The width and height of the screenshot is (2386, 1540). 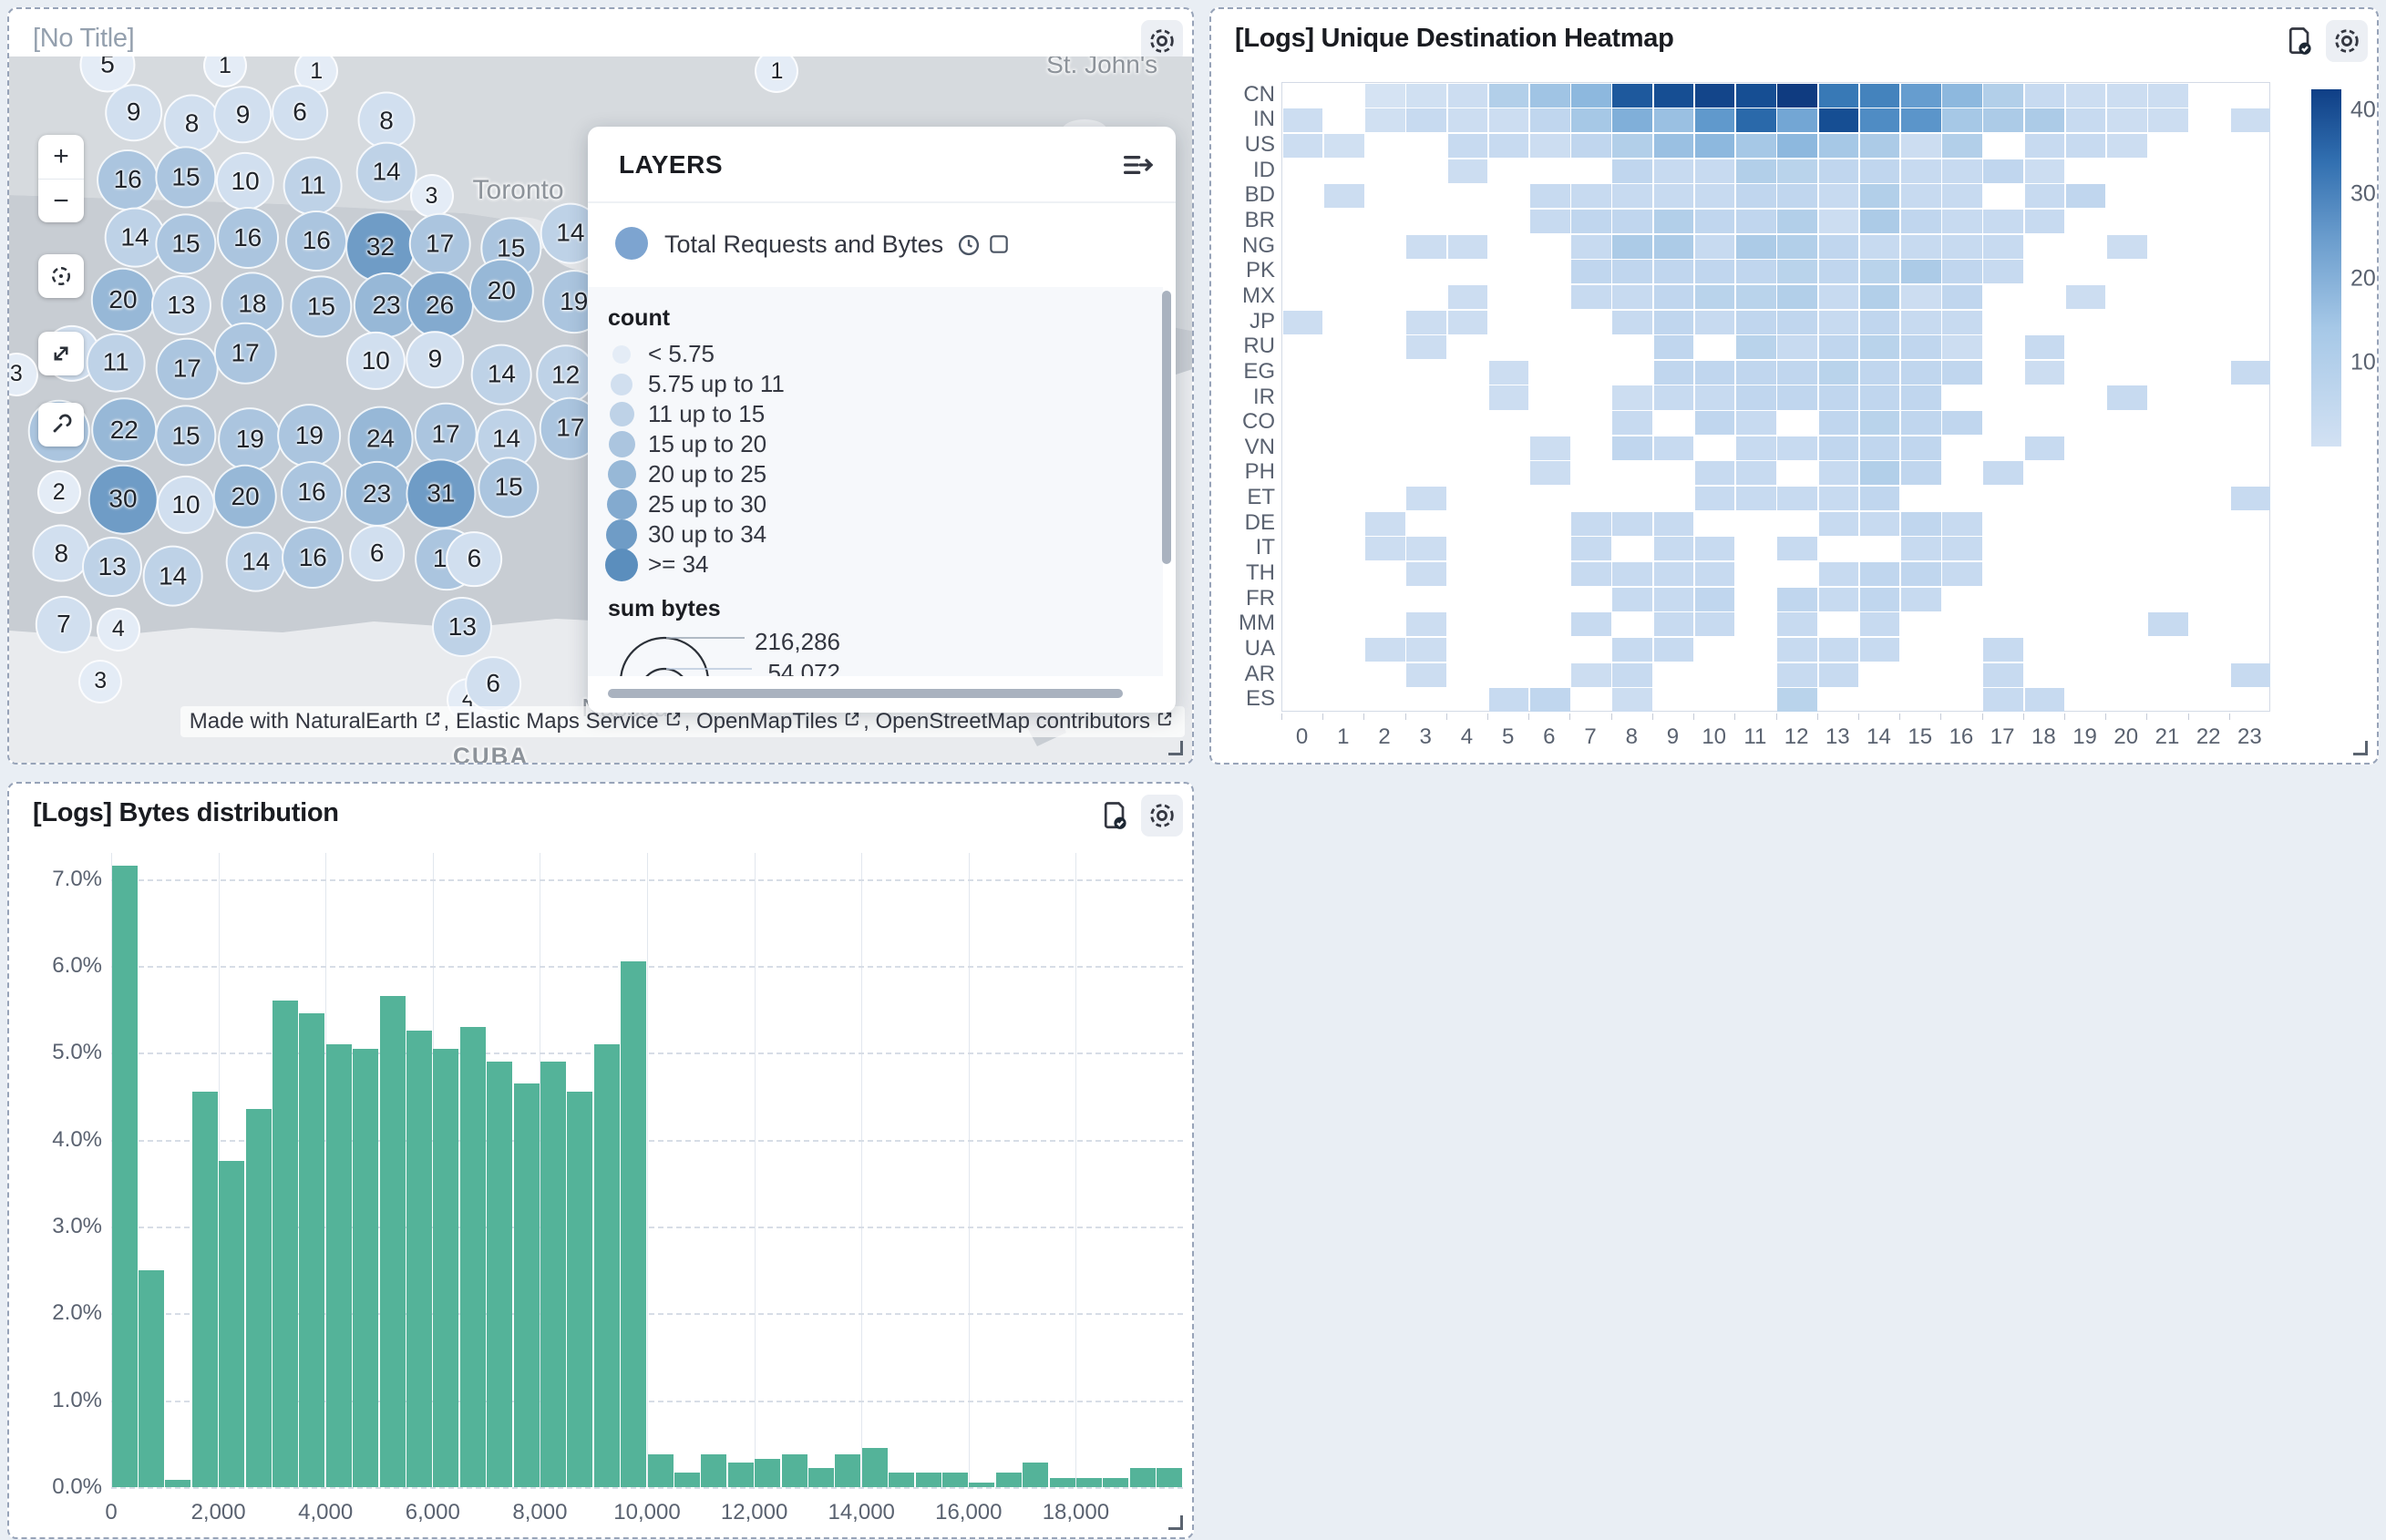 What do you see at coordinates (381, 246) in the screenshot?
I see `map-cluster-bubble: 32` at bounding box center [381, 246].